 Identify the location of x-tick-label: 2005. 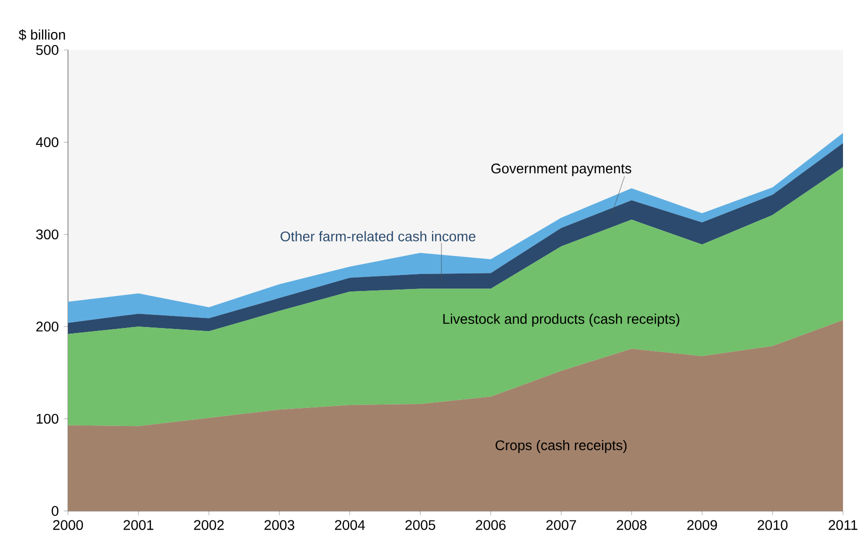
(420, 525).